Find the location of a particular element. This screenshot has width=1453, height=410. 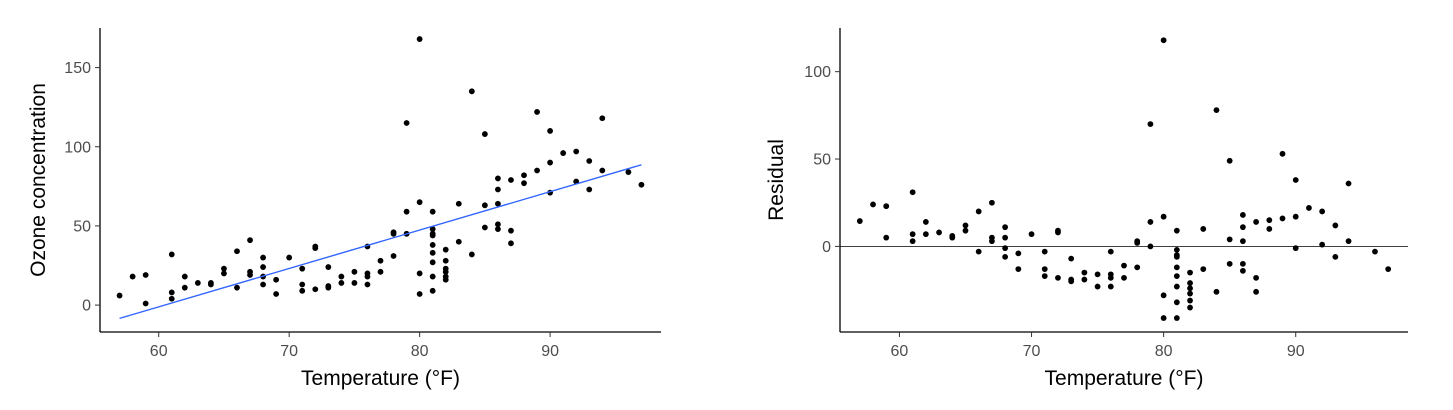

chart-0-x-axis-title: Temperature (°F) is located at coordinates (380, 378).